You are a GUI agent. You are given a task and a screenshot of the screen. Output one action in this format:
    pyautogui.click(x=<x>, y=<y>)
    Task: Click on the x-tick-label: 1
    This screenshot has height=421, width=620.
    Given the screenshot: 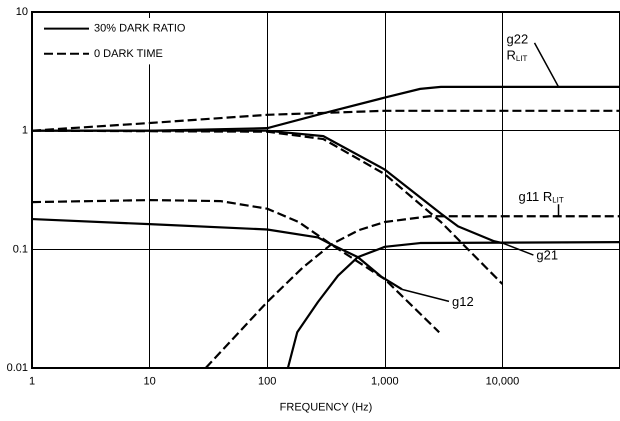 What is the action you would take?
    pyautogui.click(x=32, y=382)
    